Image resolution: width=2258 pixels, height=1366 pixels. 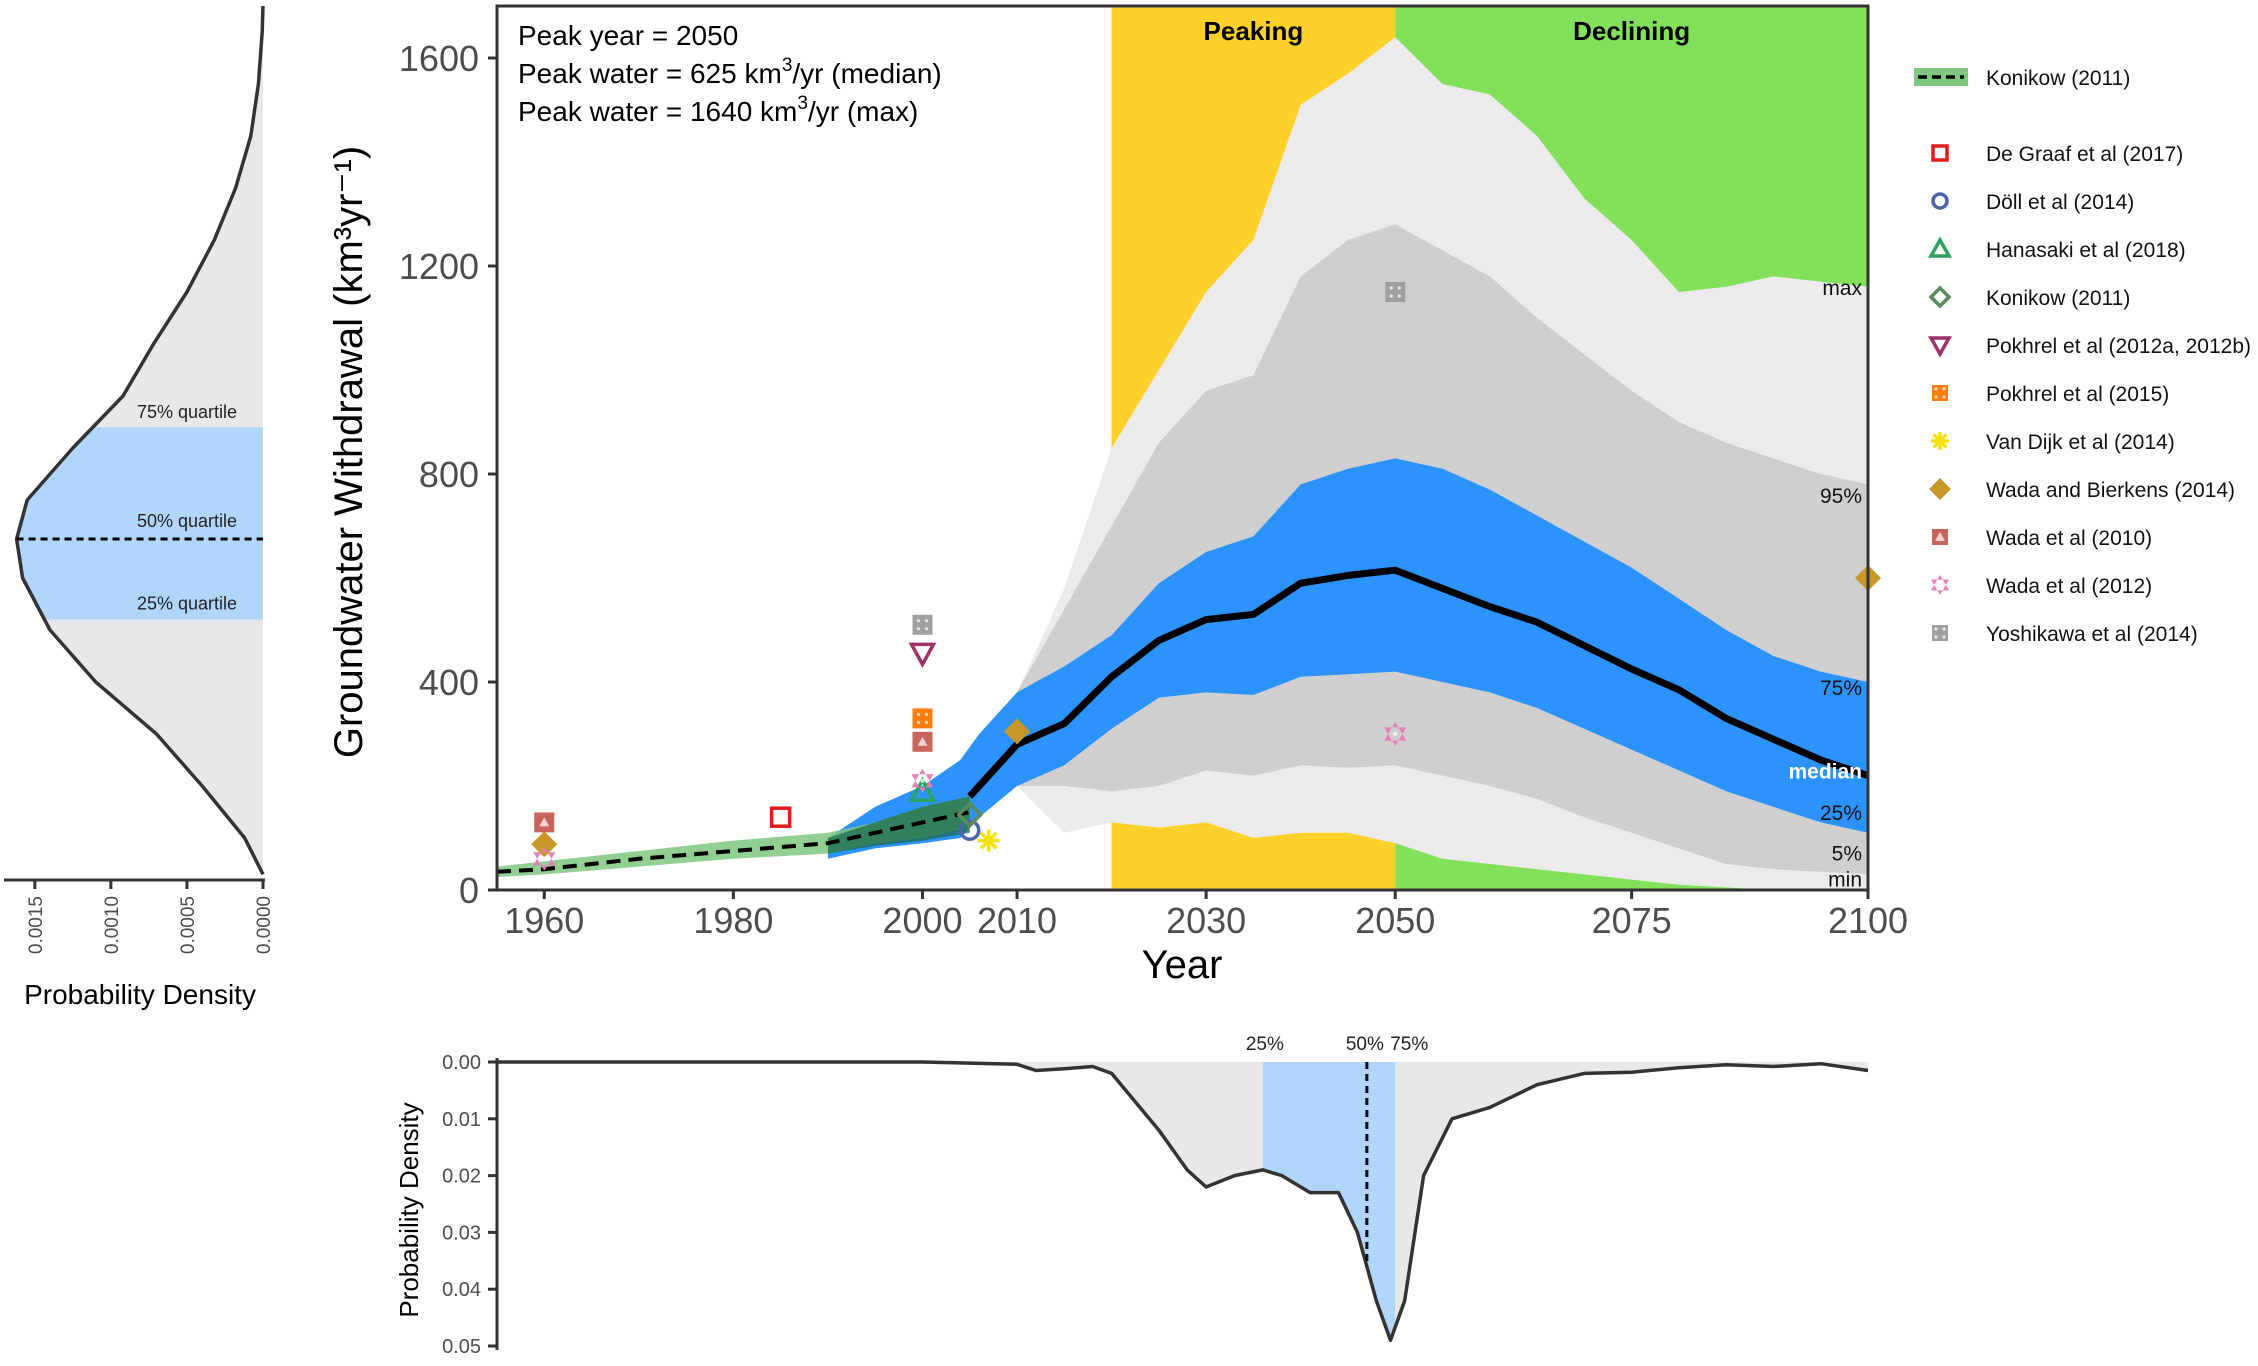 What do you see at coordinates (1265, 1044) in the screenshot?
I see `bottom-quartile-label: 25%` at bounding box center [1265, 1044].